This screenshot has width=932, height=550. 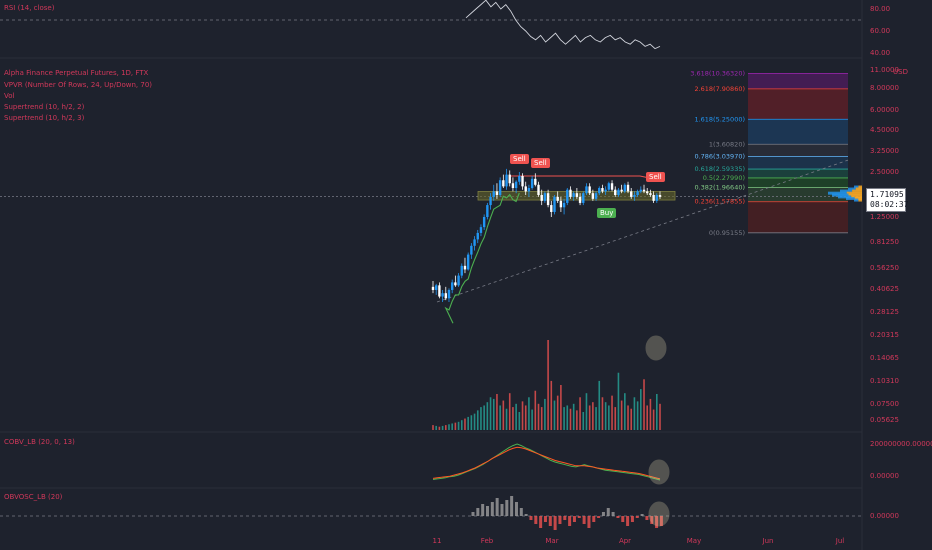 What do you see at coordinates (33, 497) in the screenshot?
I see `obvosc-legend: OBVOSC_LB (20)` at bounding box center [33, 497].